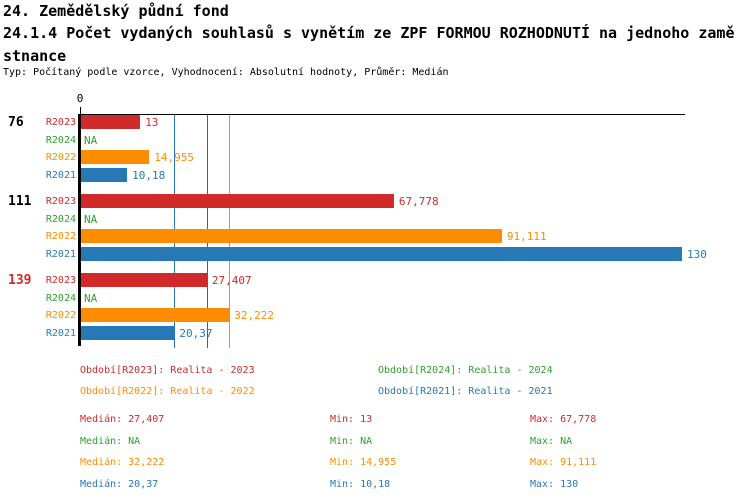 The height and width of the screenshot is (498, 750). Describe the element at coordinates (91, 219) in the screenshot. I see `value-label-na-111: NA` at that location.